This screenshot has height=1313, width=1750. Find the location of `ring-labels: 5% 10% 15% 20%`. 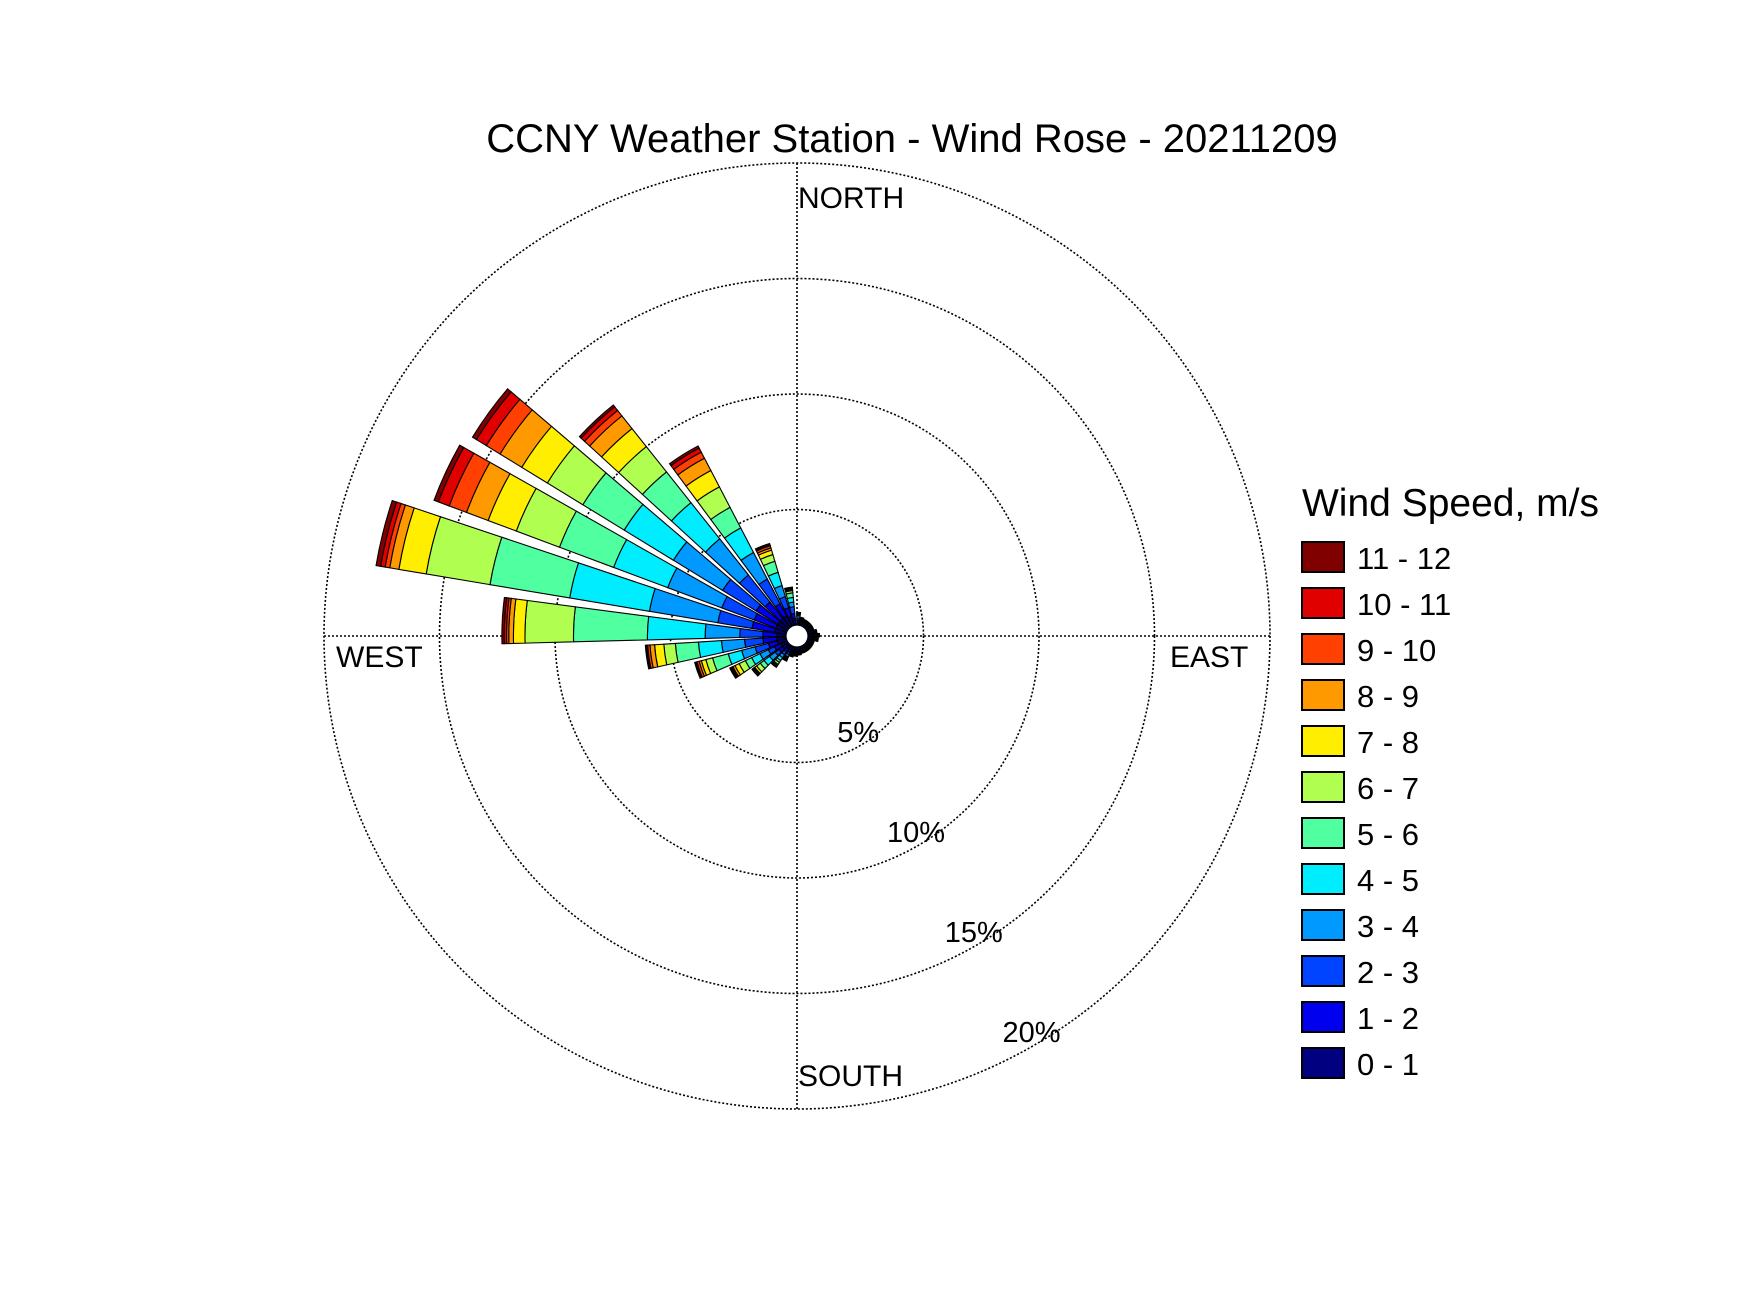

ring-labels: 5% 10% 15% 20% is located at coordinates (948, 883).